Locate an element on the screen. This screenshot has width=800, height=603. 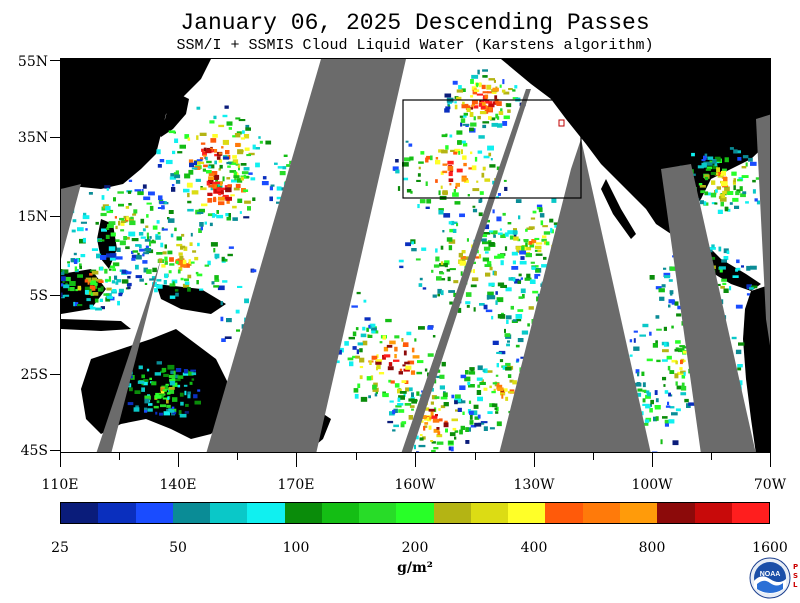
lat-label-15n: 15N is located at coordinates (24, 217).